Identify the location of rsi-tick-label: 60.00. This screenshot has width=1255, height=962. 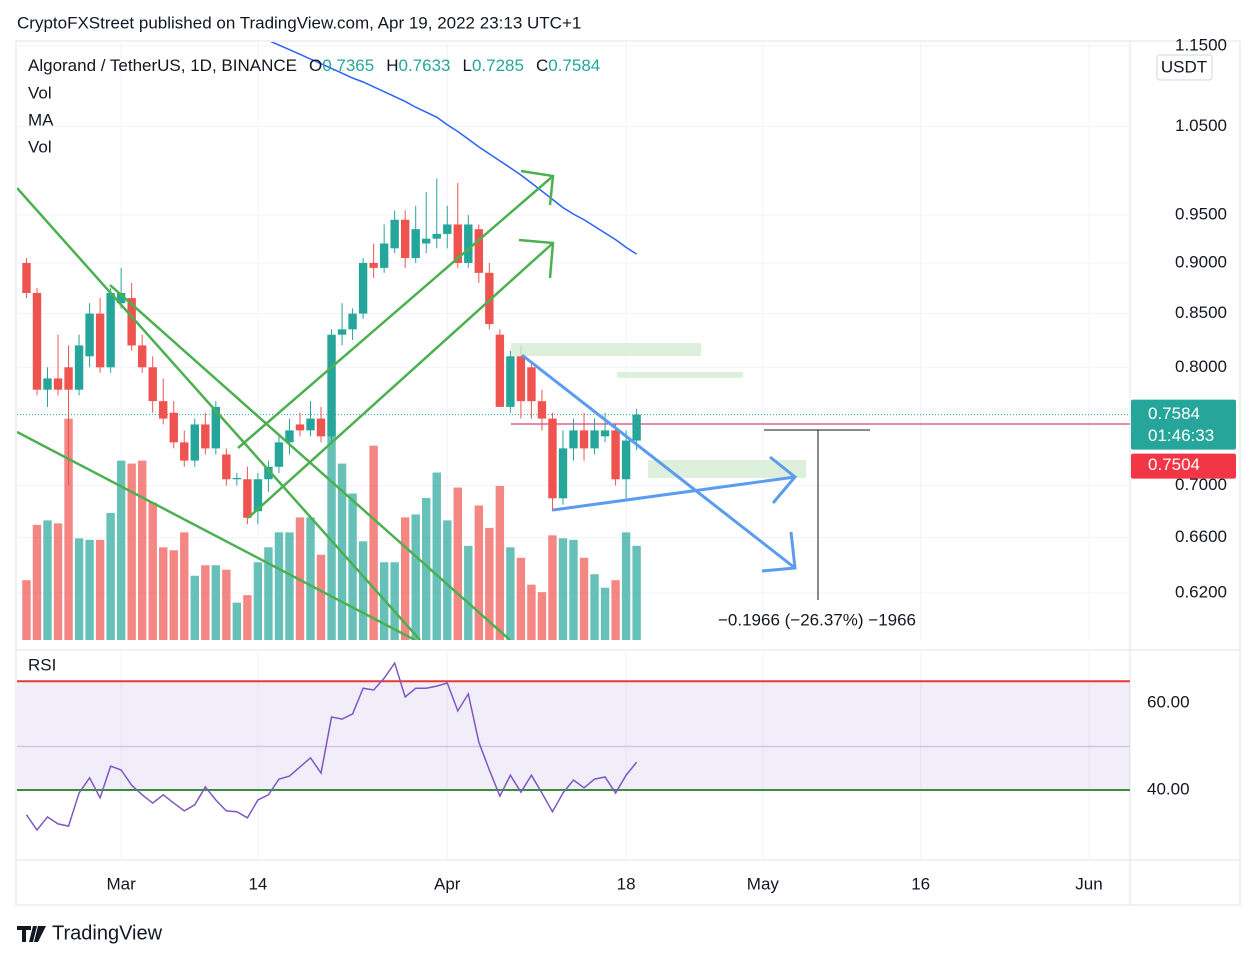
(1168, 702).